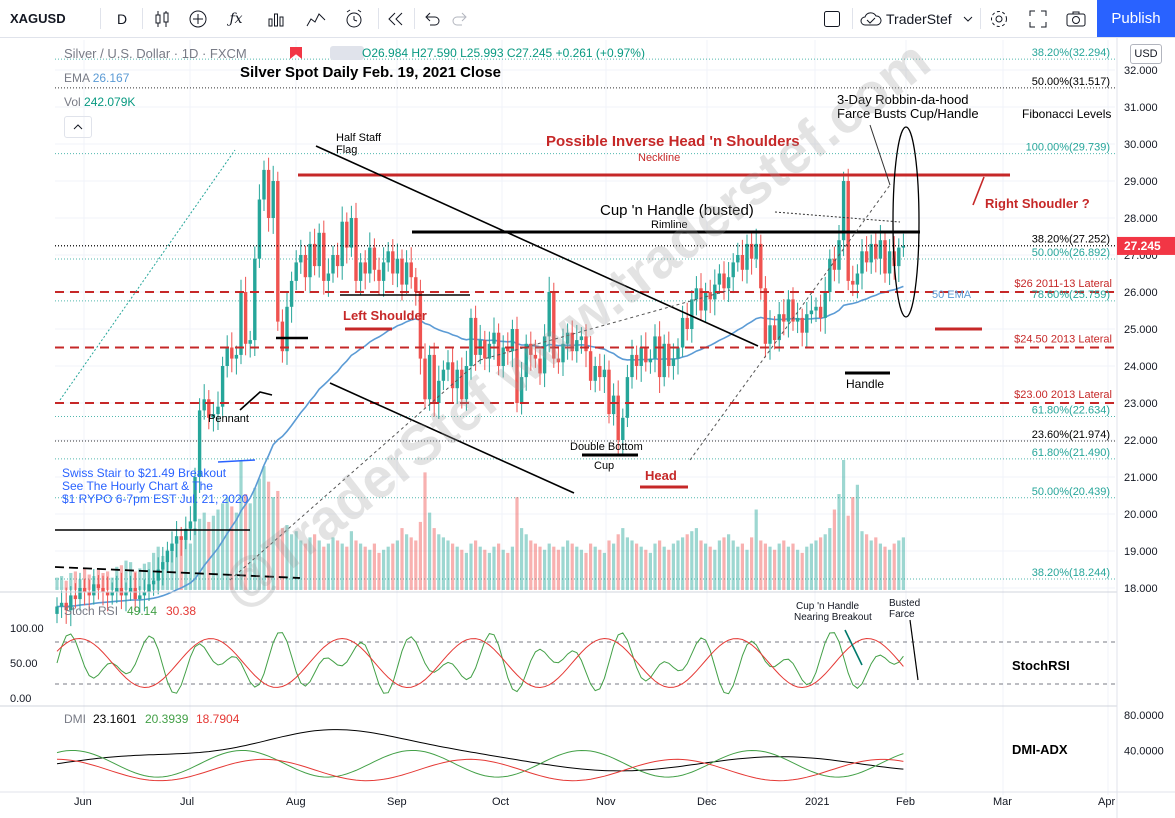 This screenshot has width=1175, height=818. I want to click on label-ema50: 50 EMA, so click(952, 295).